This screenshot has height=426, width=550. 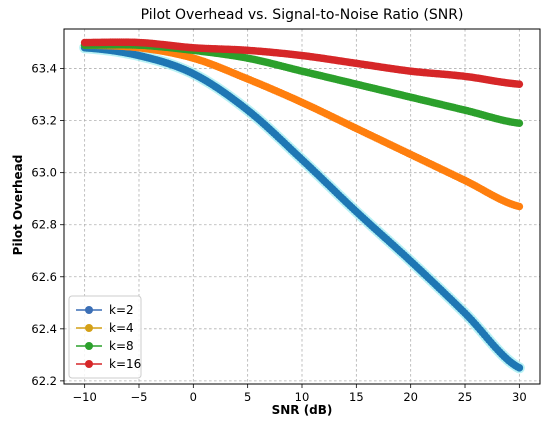 What do you see at coordinates (18, 205) in the screenshot?
I see `y-axis-label: Pilot Overhead` at bounding box center [18, 205].